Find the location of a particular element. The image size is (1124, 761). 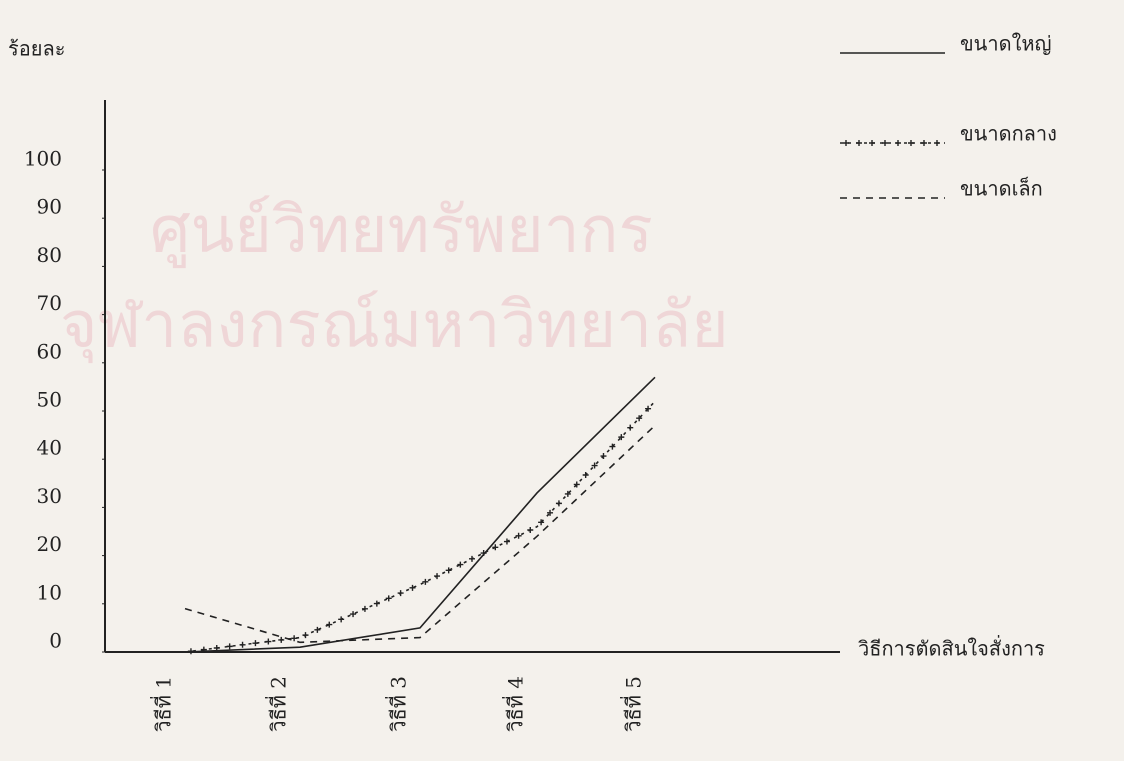

x-tick-label: วิธีที่ 1 is located at coordinates (163, 704).